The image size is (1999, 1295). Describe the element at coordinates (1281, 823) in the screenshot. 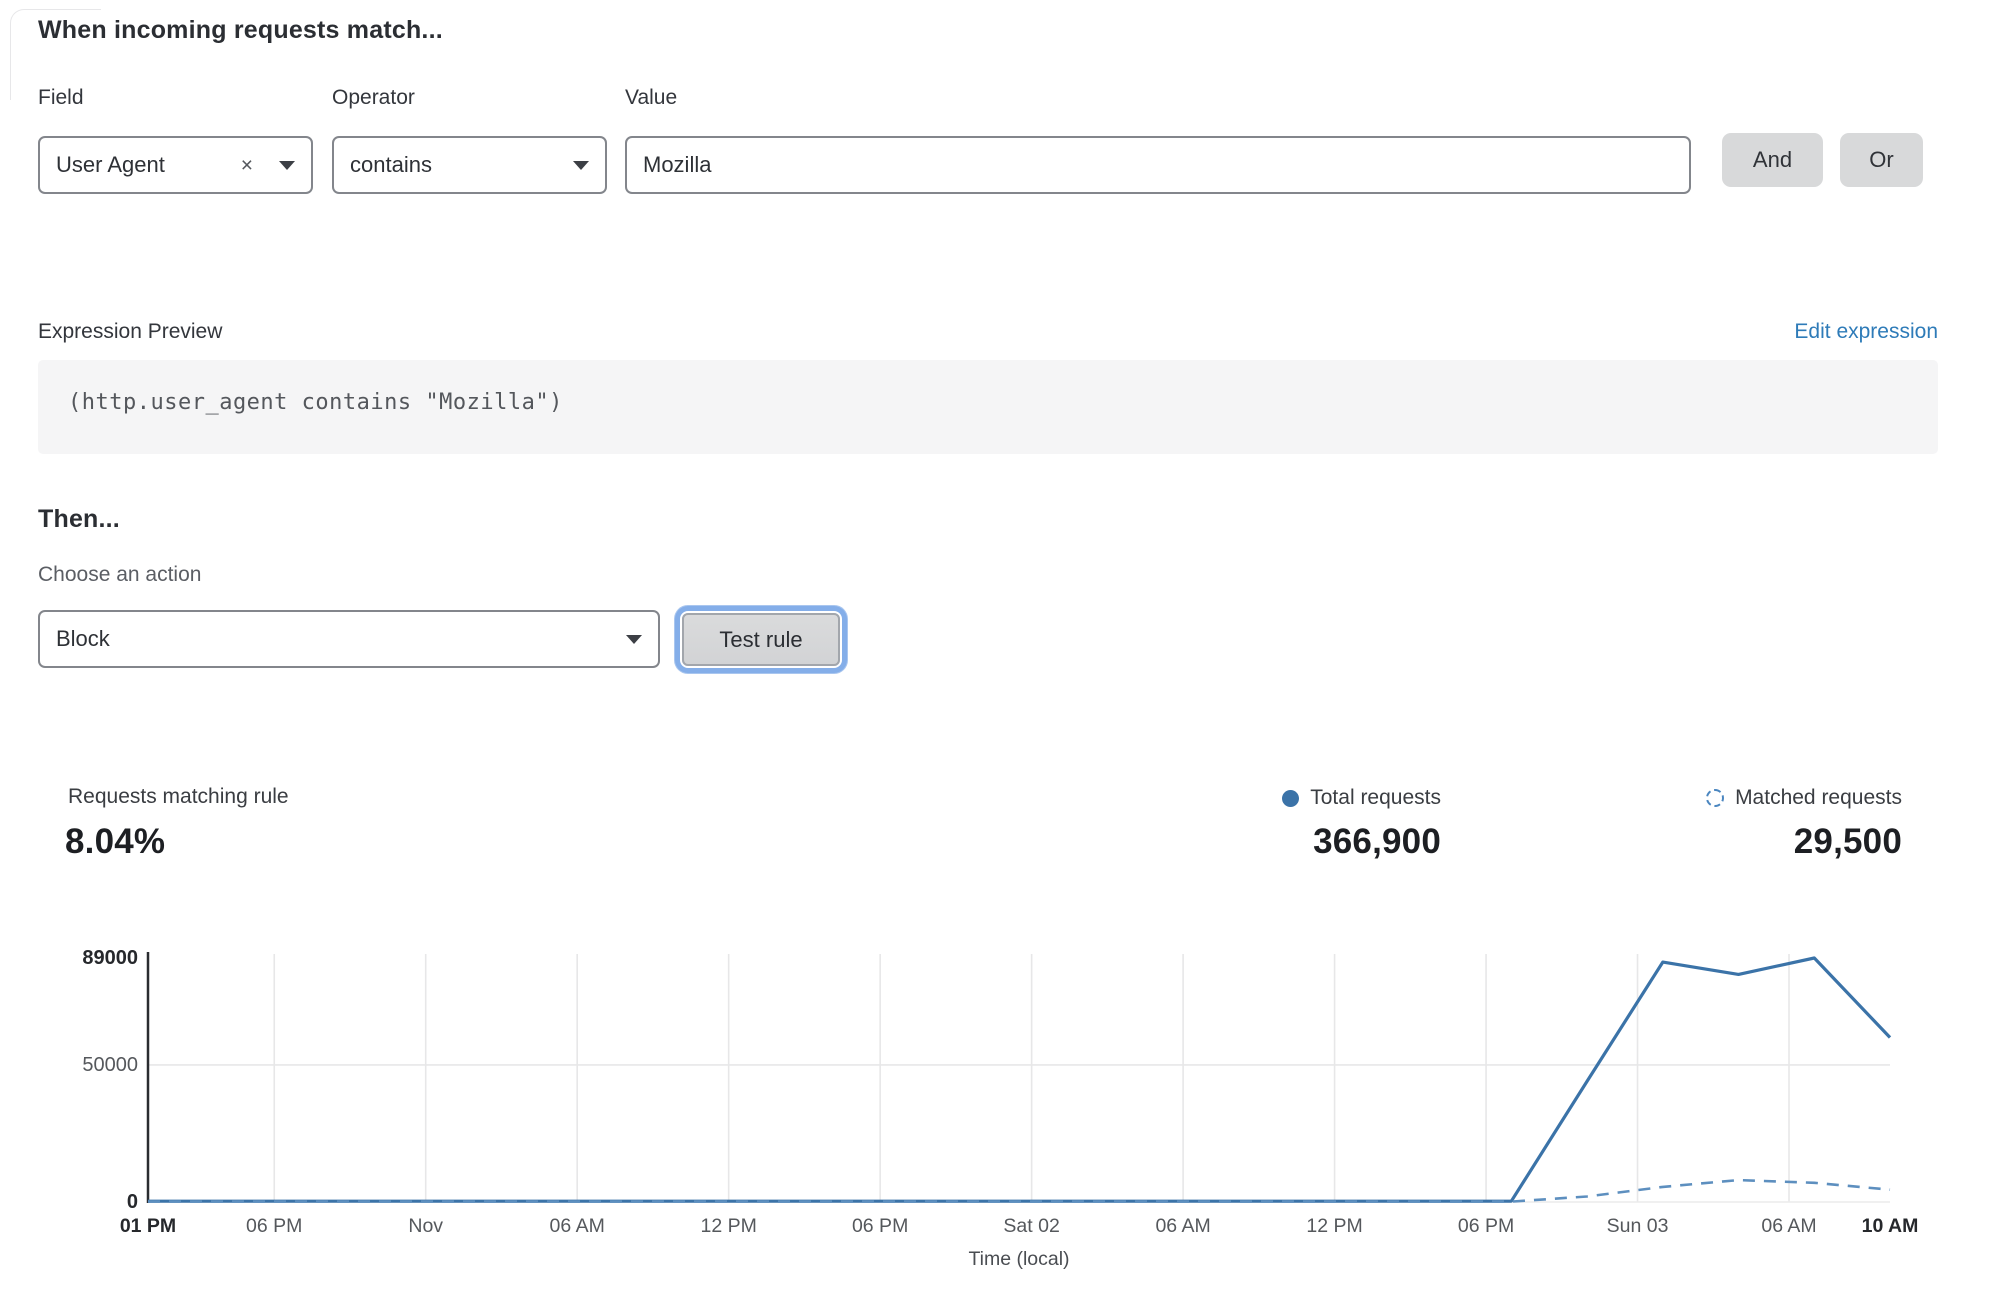

I see `total-requests-stat: Total requests 366,900` at that location.